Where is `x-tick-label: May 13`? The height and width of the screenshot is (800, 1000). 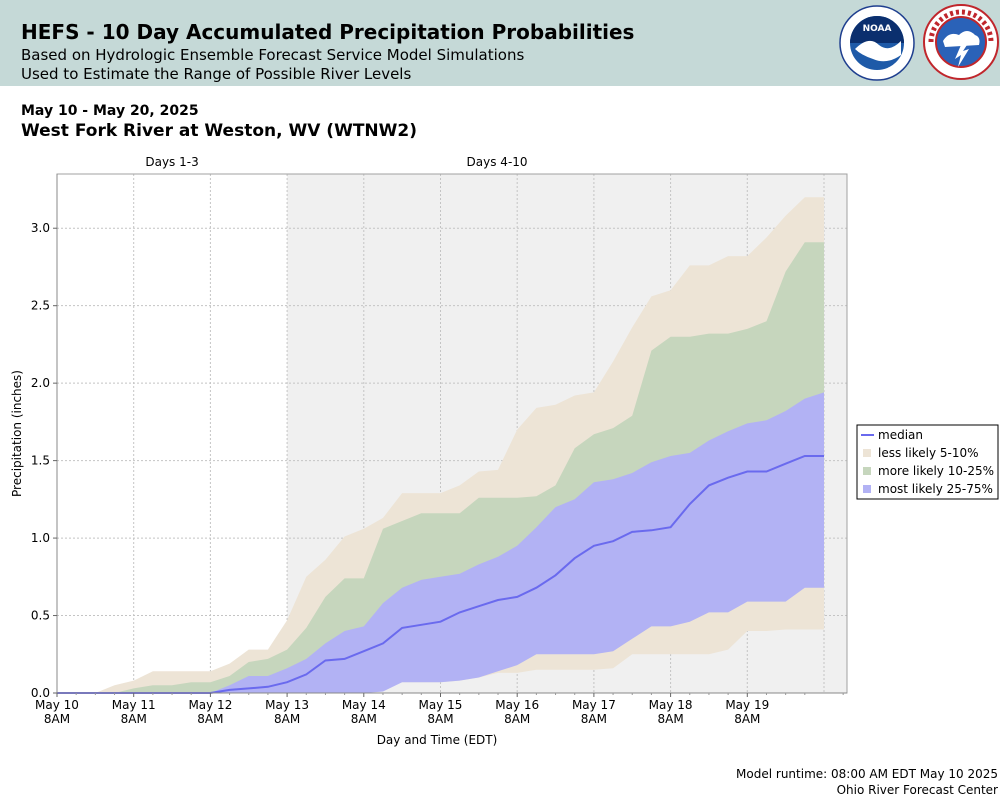 x-tick-label: May 13 is located at coordinates (287, 705).